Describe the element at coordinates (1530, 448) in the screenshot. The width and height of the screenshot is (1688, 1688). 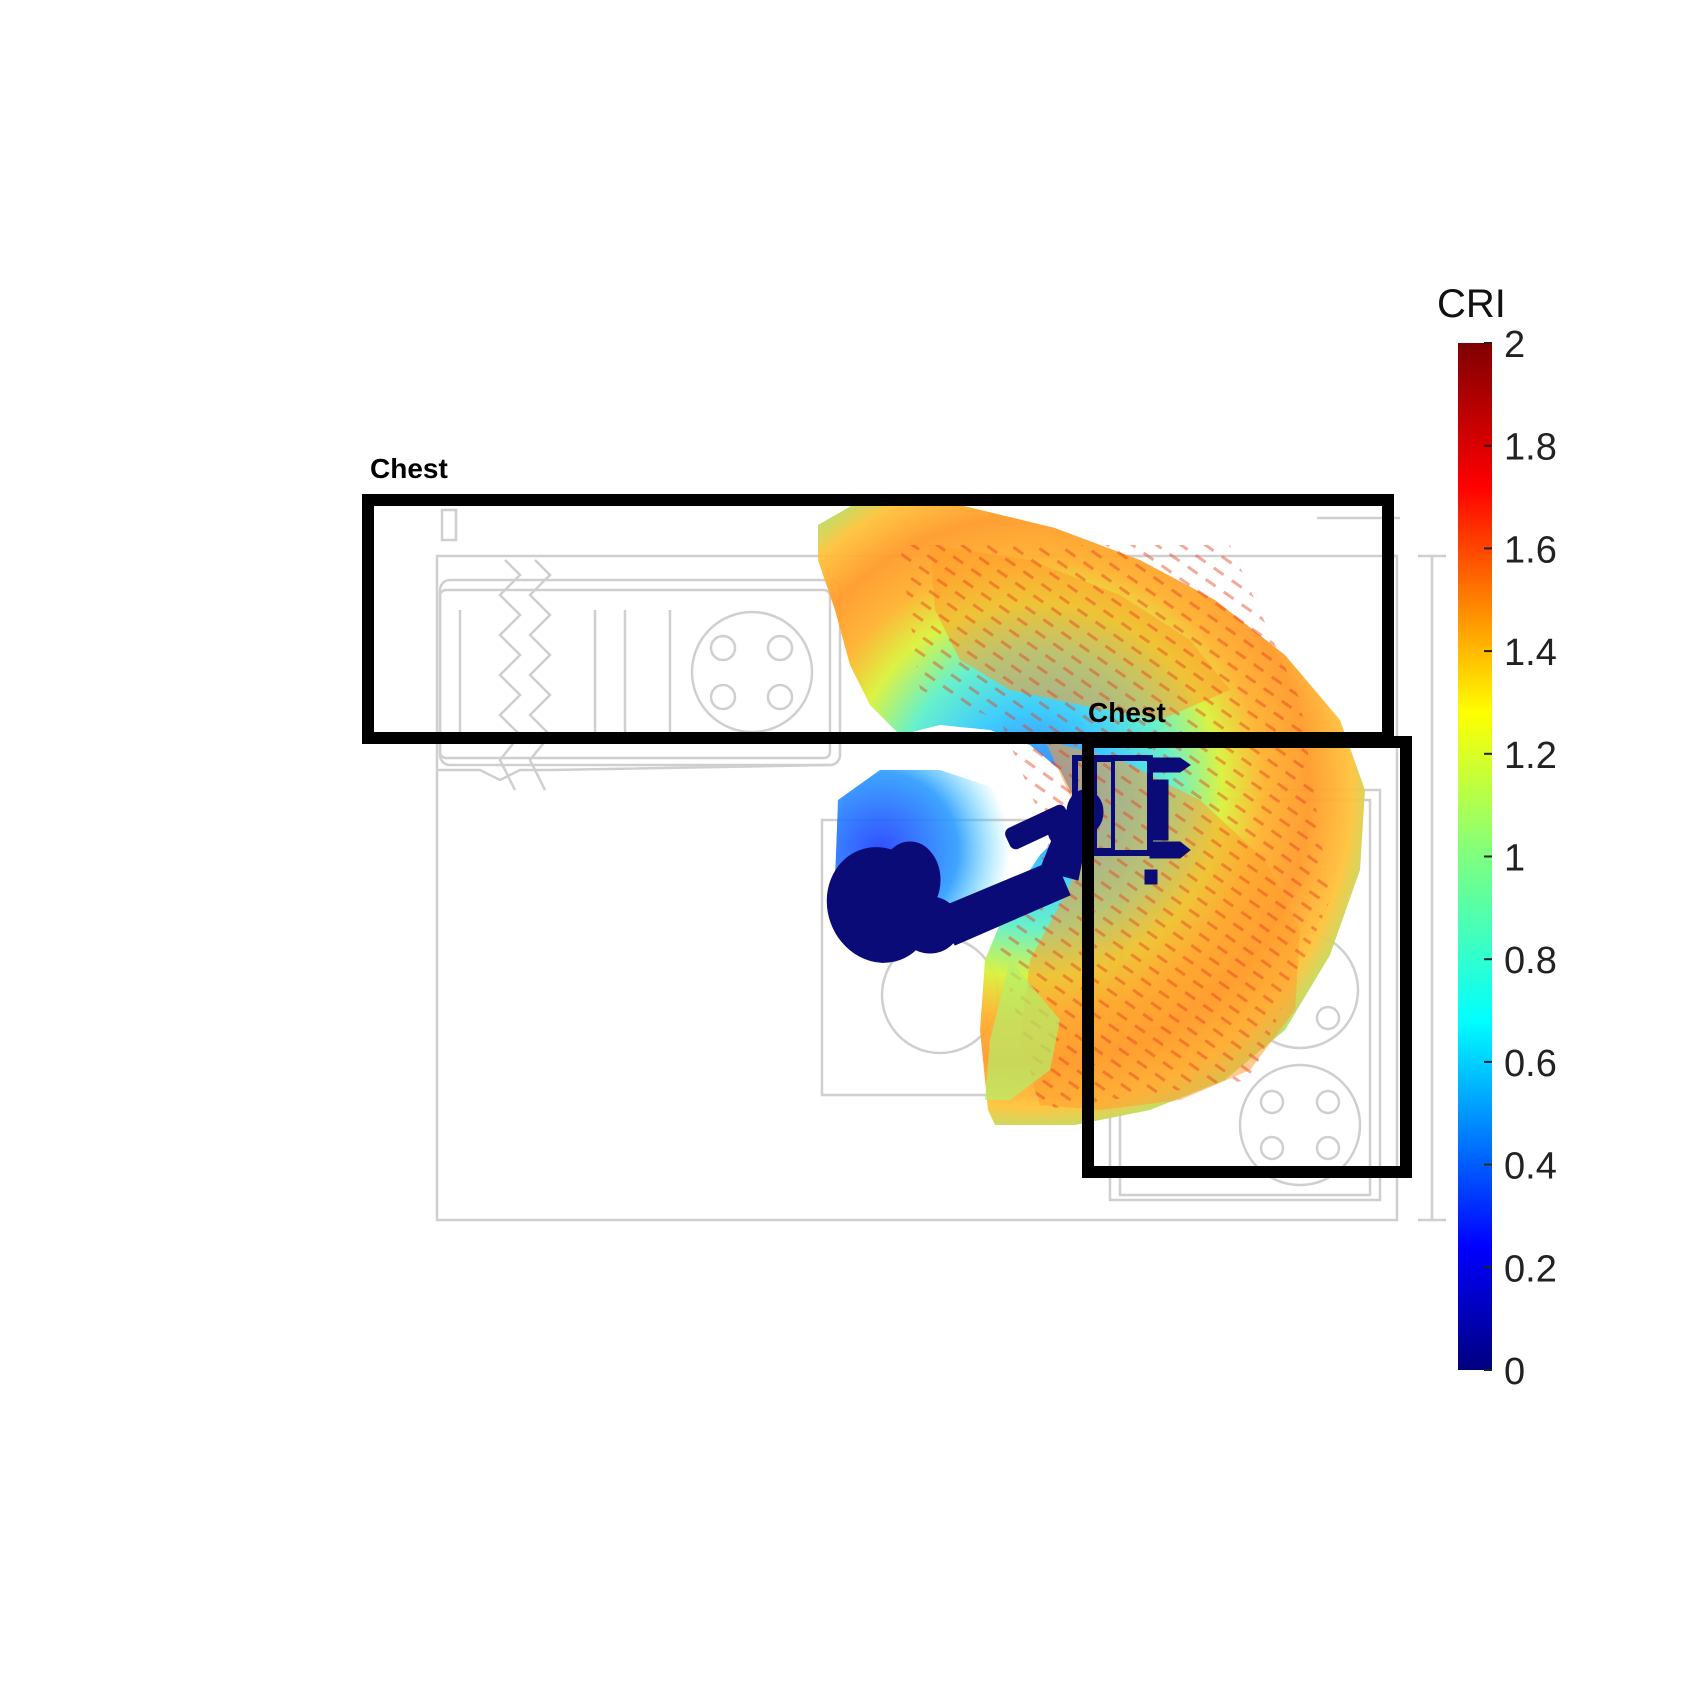
I see `colorbar-tick-label: 1.8` at that location.